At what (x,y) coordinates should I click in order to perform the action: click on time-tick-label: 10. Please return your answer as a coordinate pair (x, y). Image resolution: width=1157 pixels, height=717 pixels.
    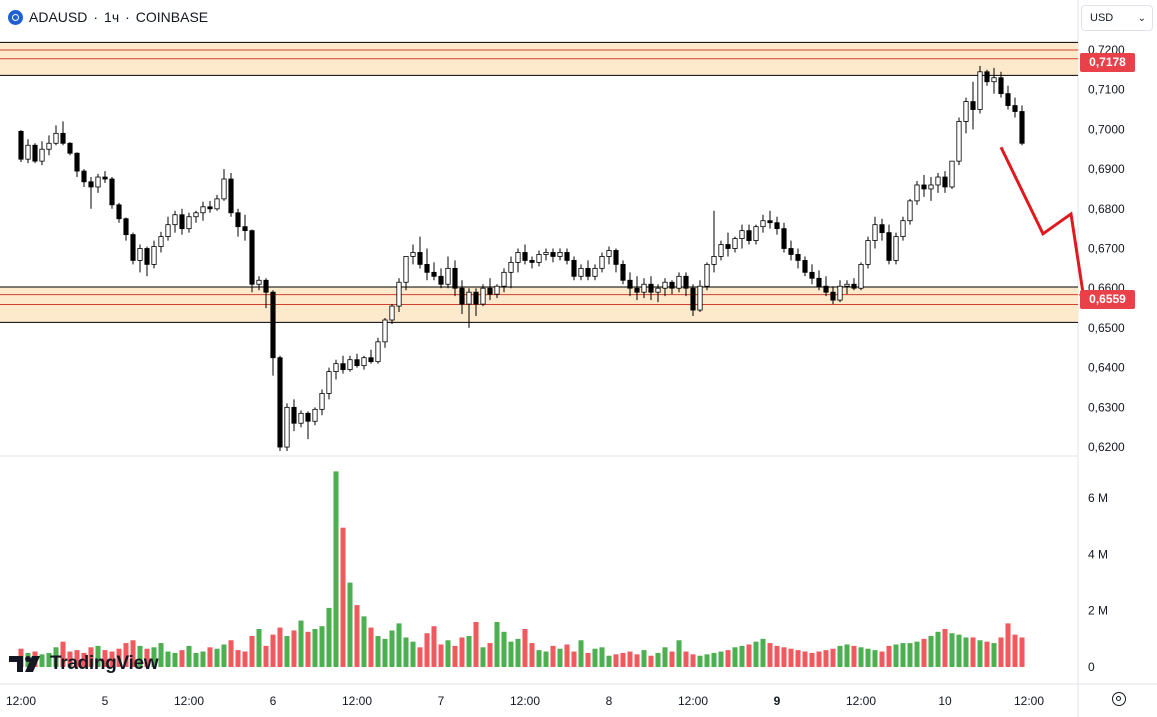
    Looking at the image, I should click on (945, 701).